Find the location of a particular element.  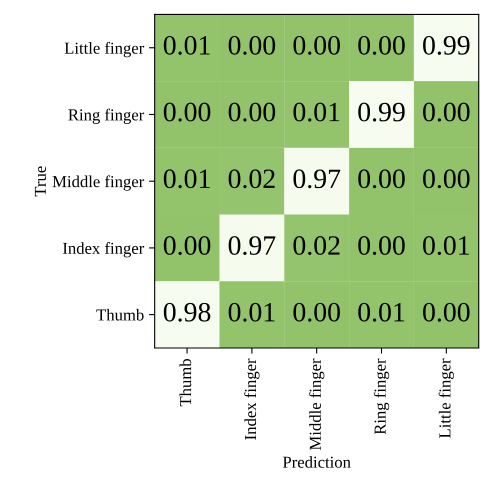

y-axis-title: True is located at coordinates (40, 181).